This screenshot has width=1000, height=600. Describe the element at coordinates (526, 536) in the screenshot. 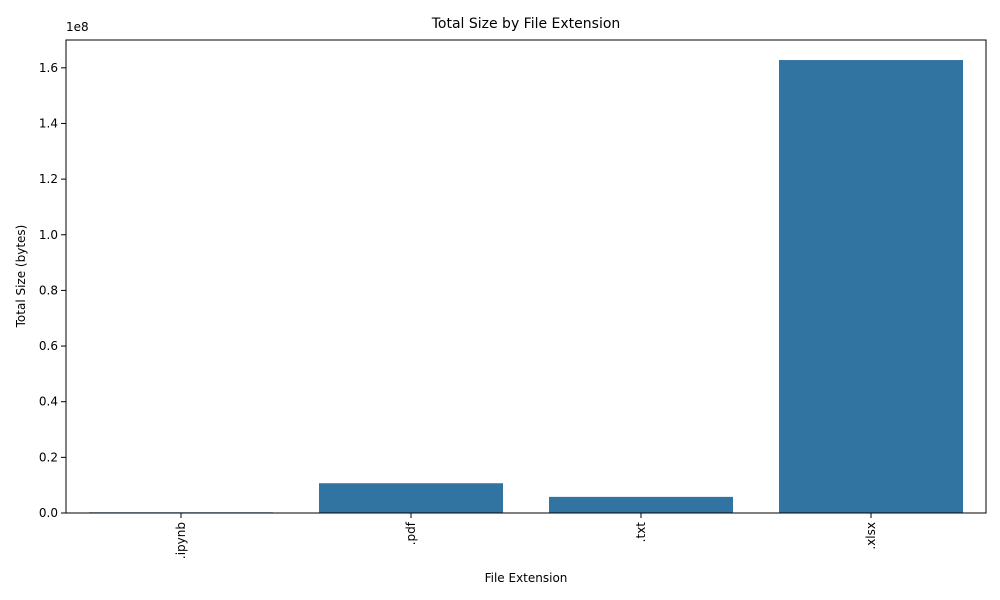

I see `x-axis-ticks: .ipynb .pdf .txt .xlsx` at that location.